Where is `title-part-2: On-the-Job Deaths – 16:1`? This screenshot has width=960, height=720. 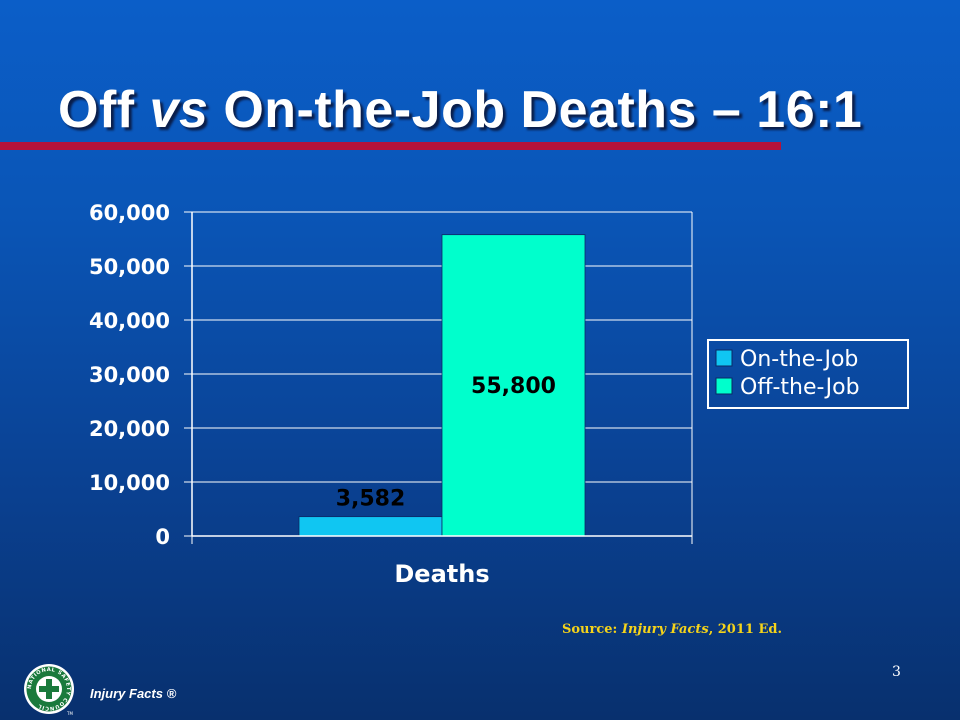
title-part-2: On-the-Job Deaths – 16:1 is located at coordinates (535, 110).